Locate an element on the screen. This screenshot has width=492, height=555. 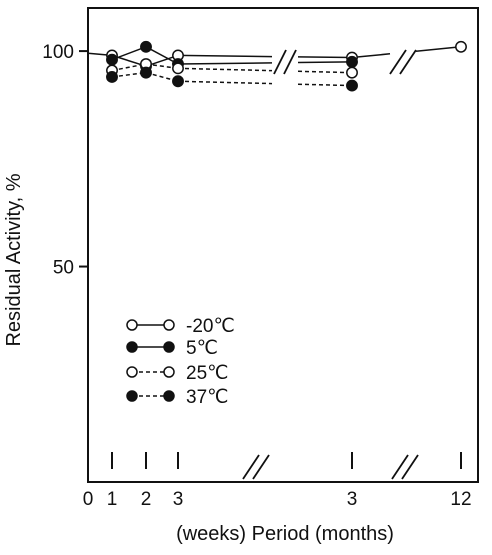
legend: -20℃5℃ 25℃ 37℃ is located at coordinates (180, 362).